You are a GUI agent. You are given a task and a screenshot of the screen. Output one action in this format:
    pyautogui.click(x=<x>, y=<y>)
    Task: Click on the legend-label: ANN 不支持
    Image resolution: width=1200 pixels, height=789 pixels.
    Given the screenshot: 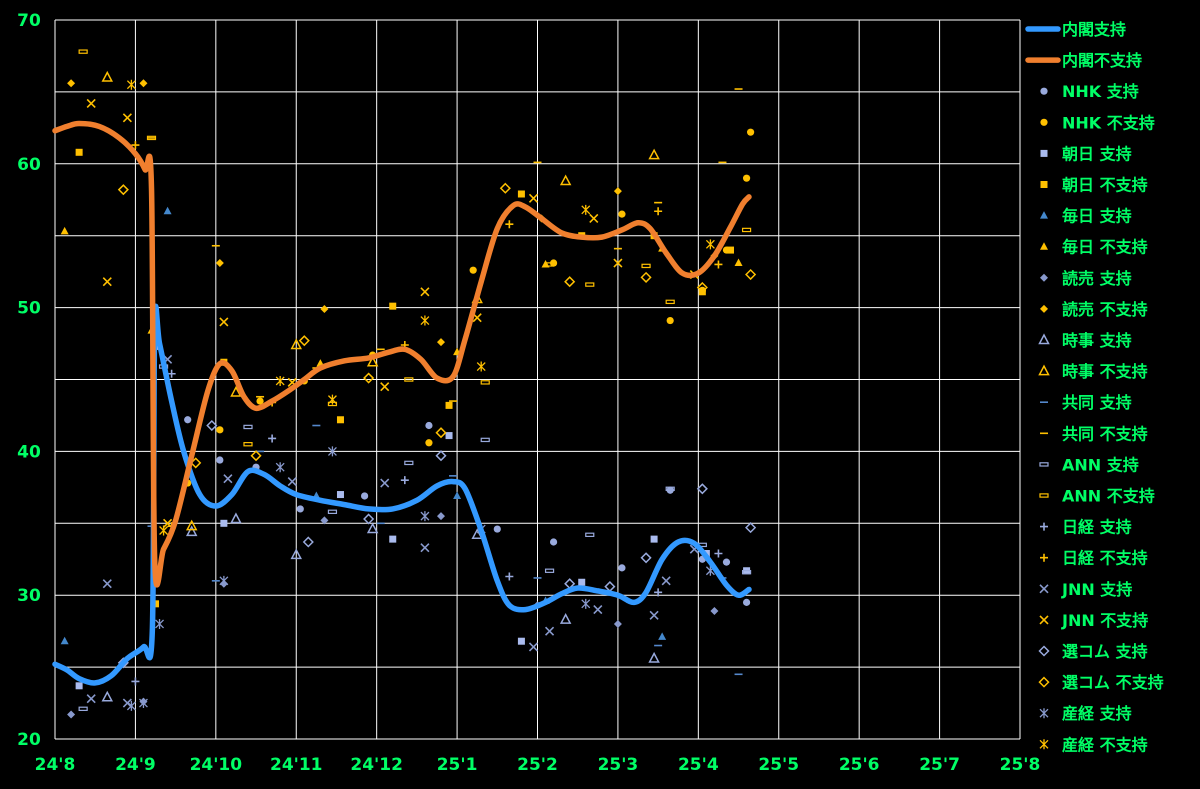 What is the action you would take?
    pyautogui.click(x=1108, y=496)
    